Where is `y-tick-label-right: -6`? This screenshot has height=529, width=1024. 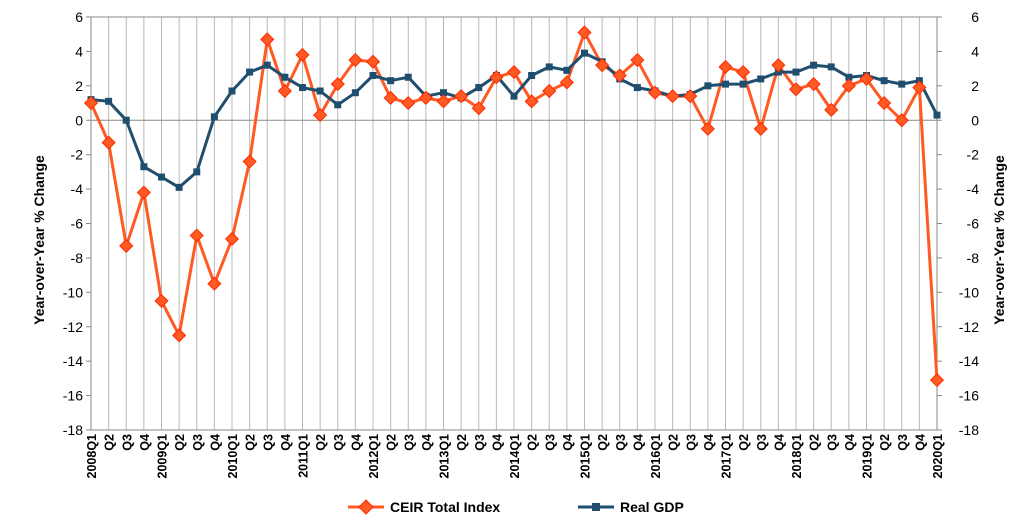
y-tick-label-right: -6 is located at coordinates (973, 224).